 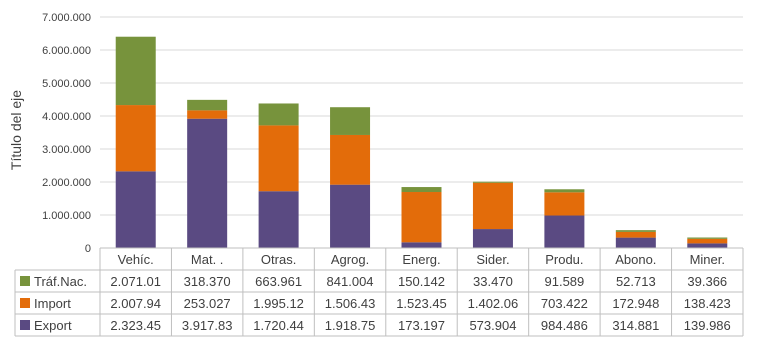 I want to click on data-label: 253.027, so click(x=207, y=303).